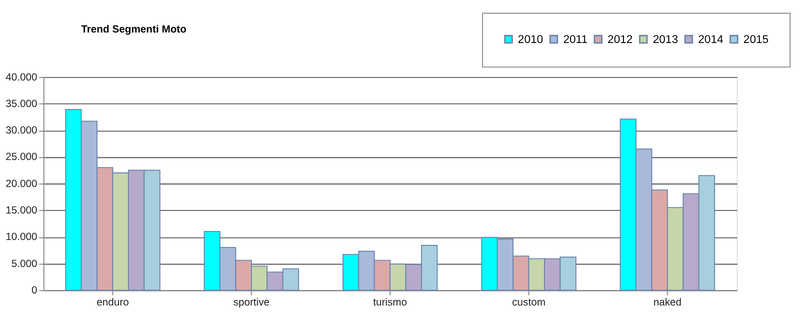  What do you see at coordinates (711, 40) in the screenshot?
I see `legend-label: 2014` at bounding box center [711, 40].